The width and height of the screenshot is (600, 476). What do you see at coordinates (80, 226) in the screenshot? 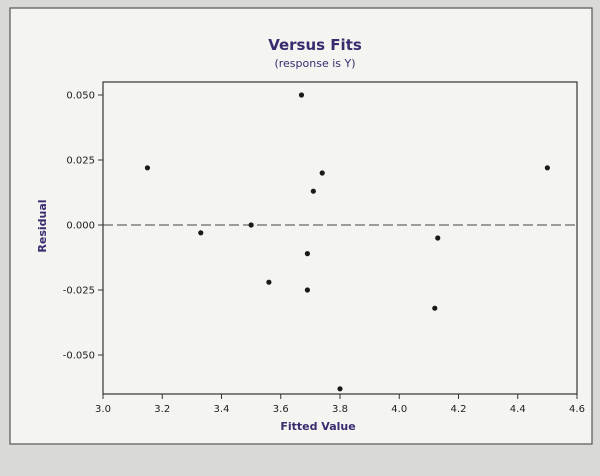
I see `y-tick-label: 0.000` at bounding box center [80, 226].